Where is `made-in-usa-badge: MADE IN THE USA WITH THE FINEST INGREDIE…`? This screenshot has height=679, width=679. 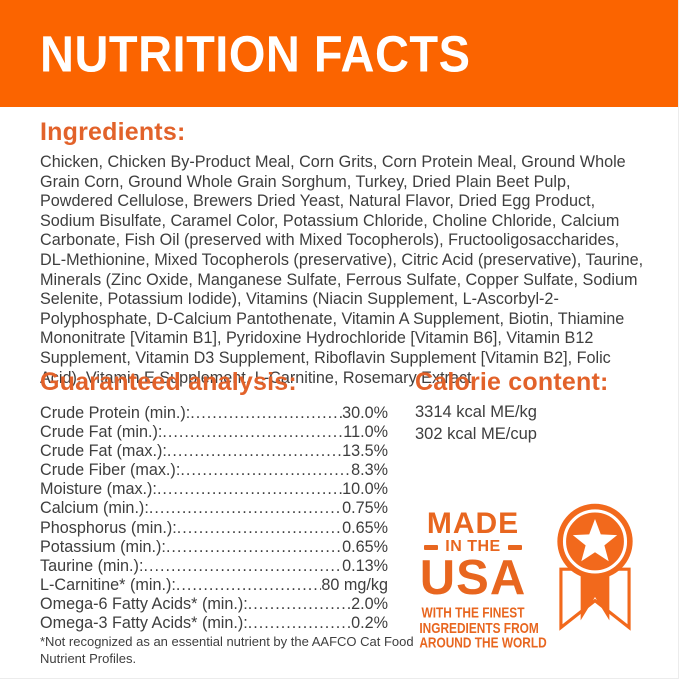 made-in-usa-badge: MADE IN THE USA WITH THE FINEST INGREDIE… is located at coordinates (526, 575).